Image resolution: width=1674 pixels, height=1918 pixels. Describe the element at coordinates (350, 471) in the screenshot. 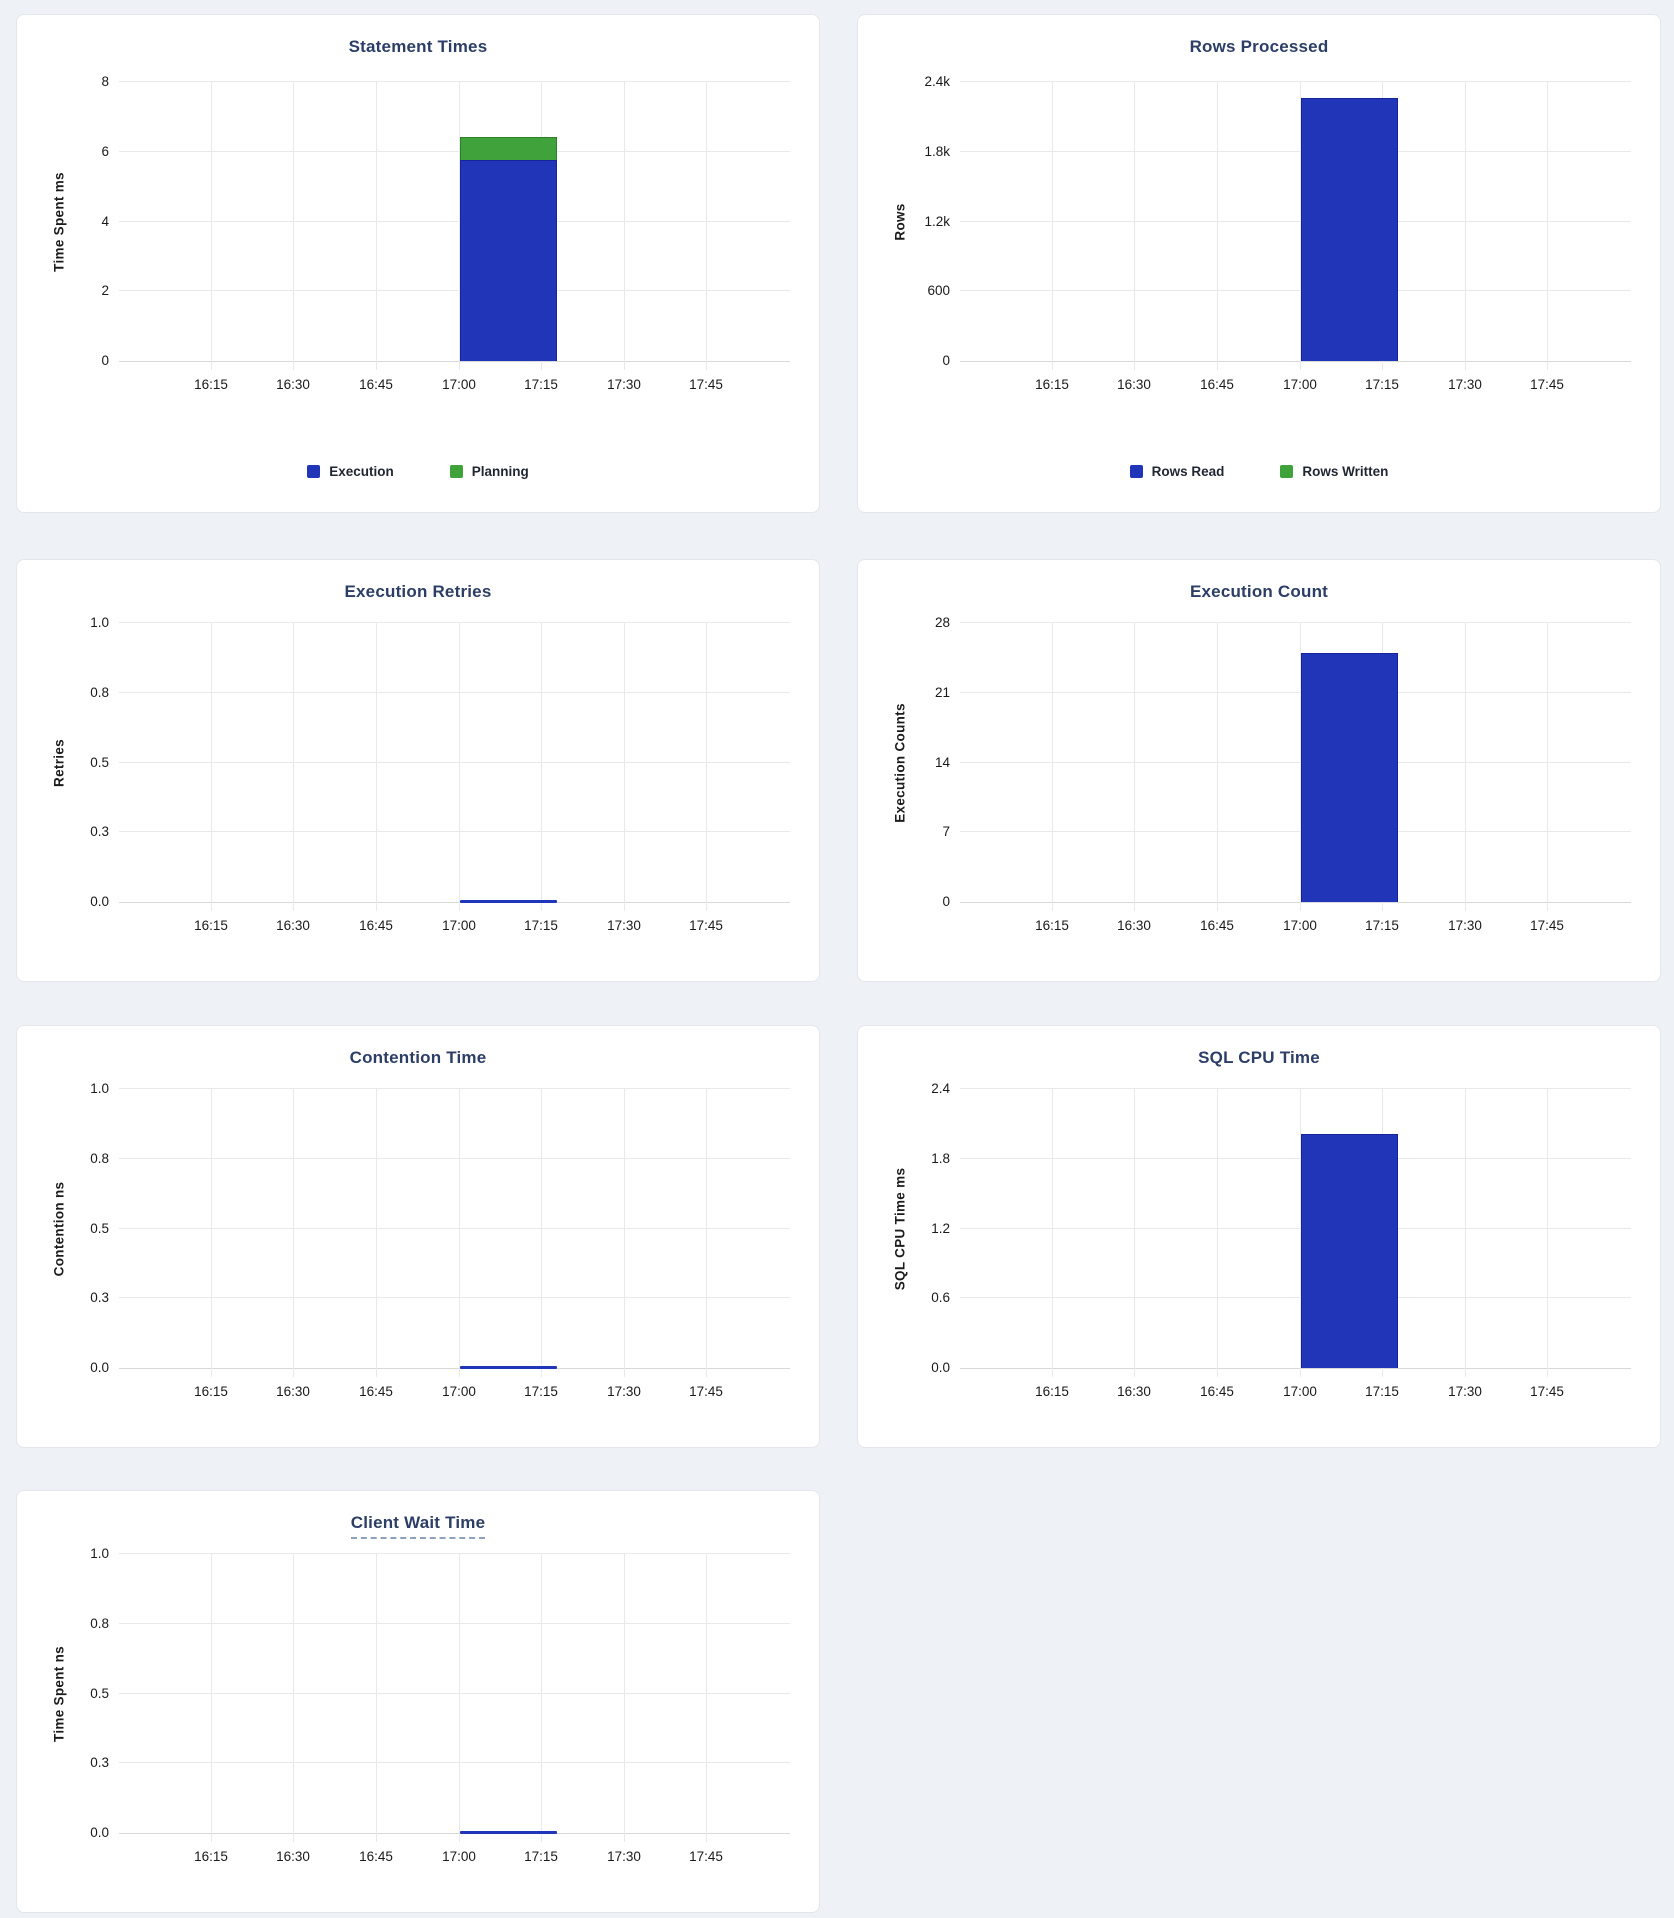

I see `legend-item-execution: Execution` at that location.